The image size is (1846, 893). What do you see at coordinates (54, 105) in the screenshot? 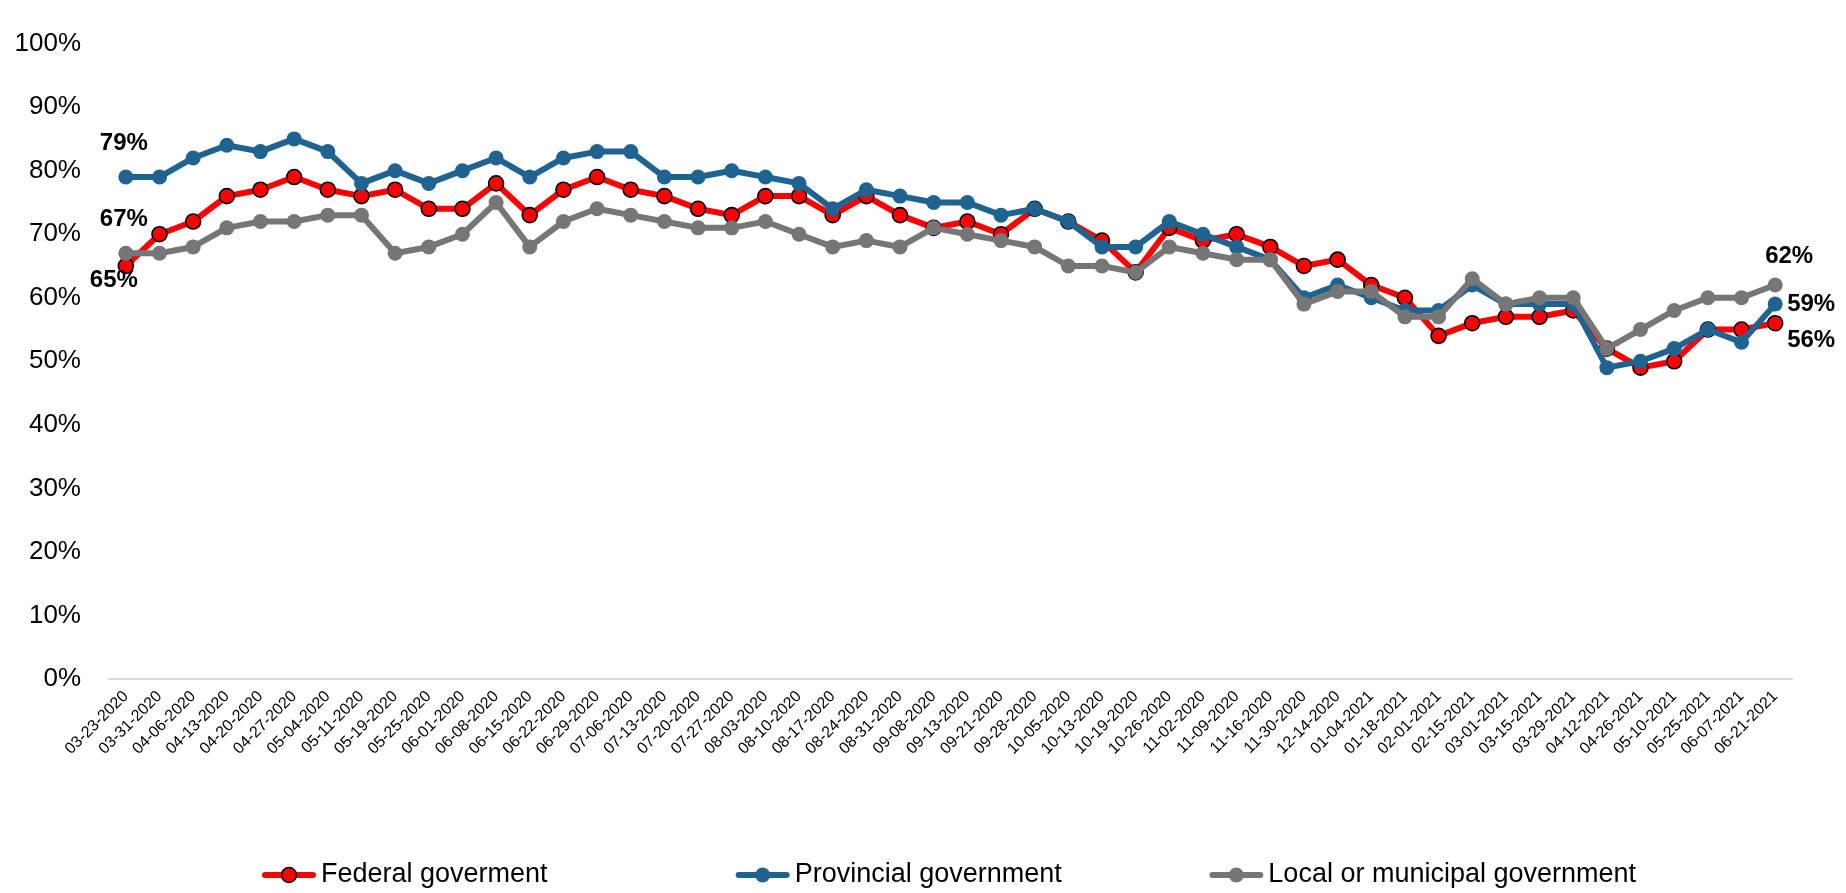
I see `y-tick-label: 90%` at bounding box center [54, 105].